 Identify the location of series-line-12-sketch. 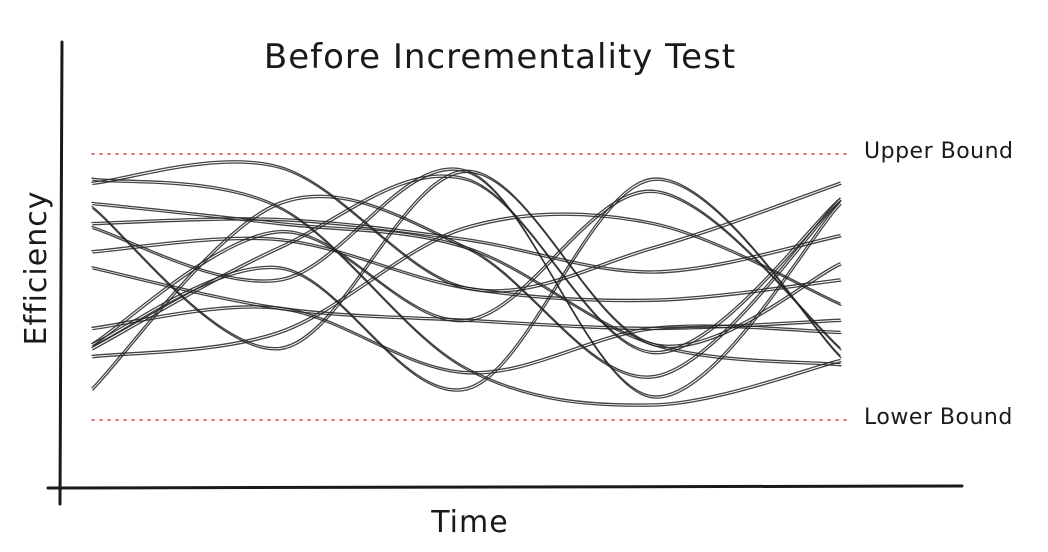
(467, 299).